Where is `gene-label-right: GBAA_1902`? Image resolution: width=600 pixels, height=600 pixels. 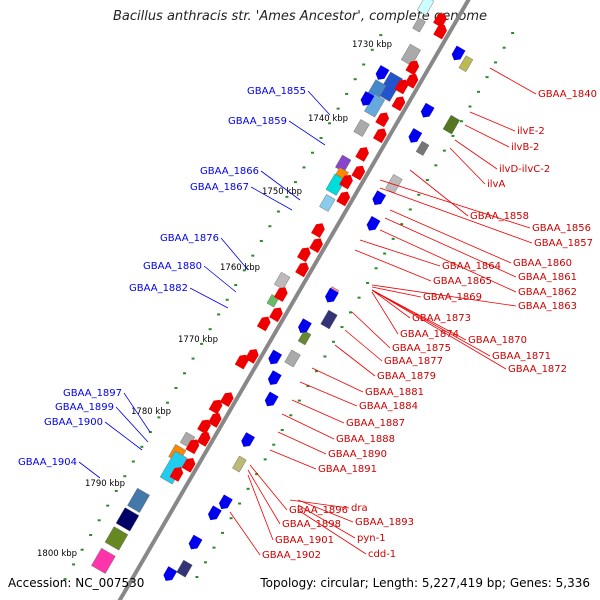 gene-label-right: GBAA_1902 is located at coordinates (291, 555).